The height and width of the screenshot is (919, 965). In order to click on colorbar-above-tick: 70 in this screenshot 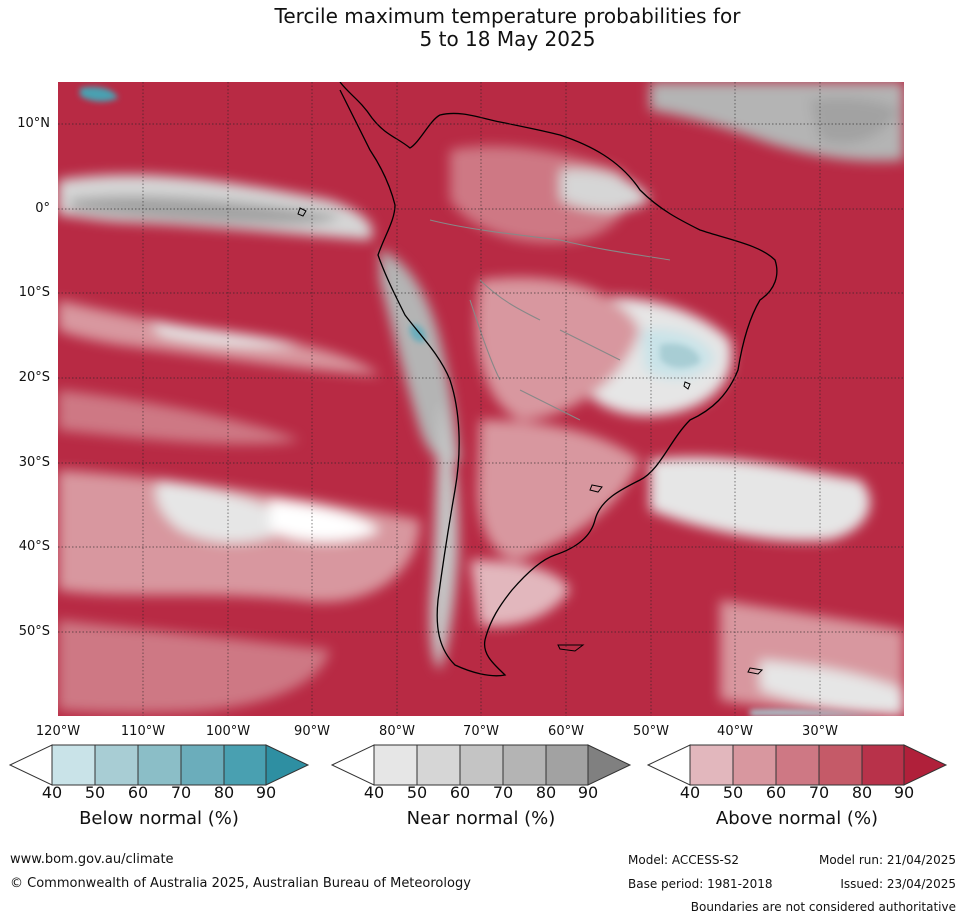, I will do `click(819, 792)`.